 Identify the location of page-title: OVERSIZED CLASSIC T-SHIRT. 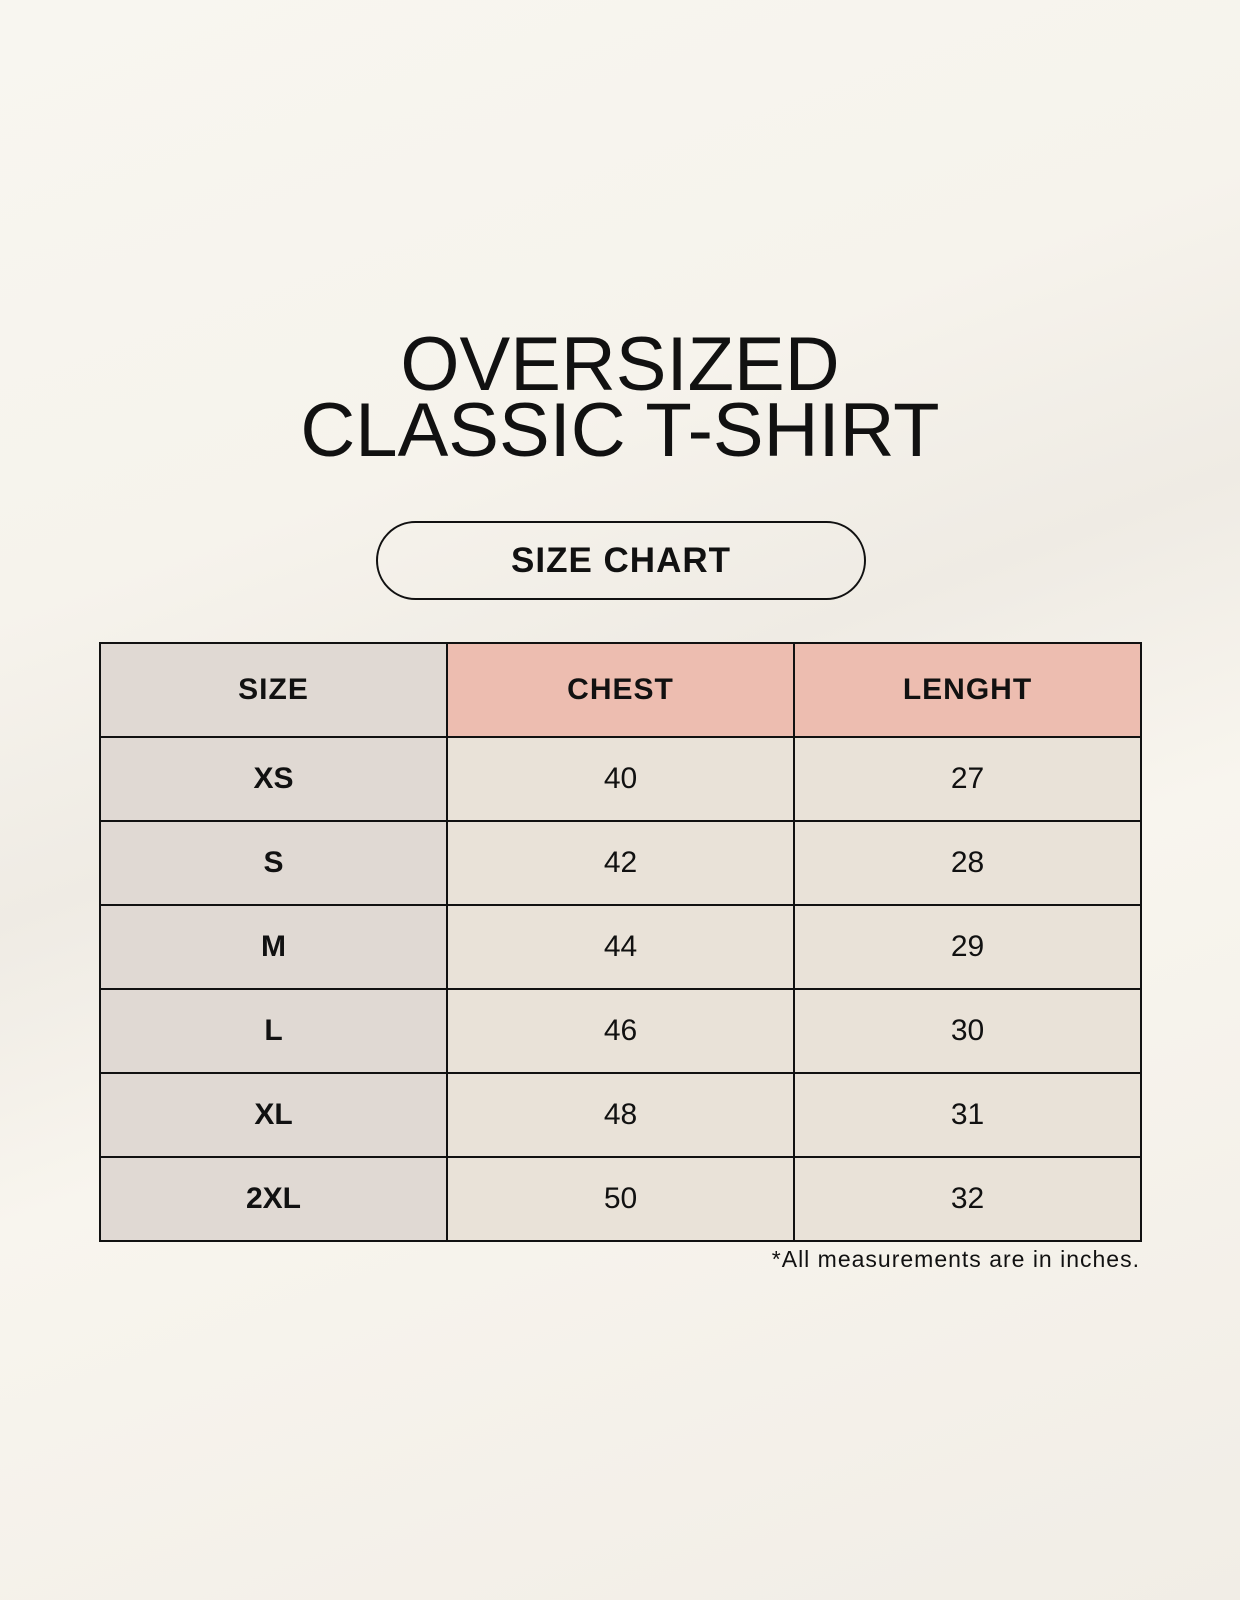
(620, 397).